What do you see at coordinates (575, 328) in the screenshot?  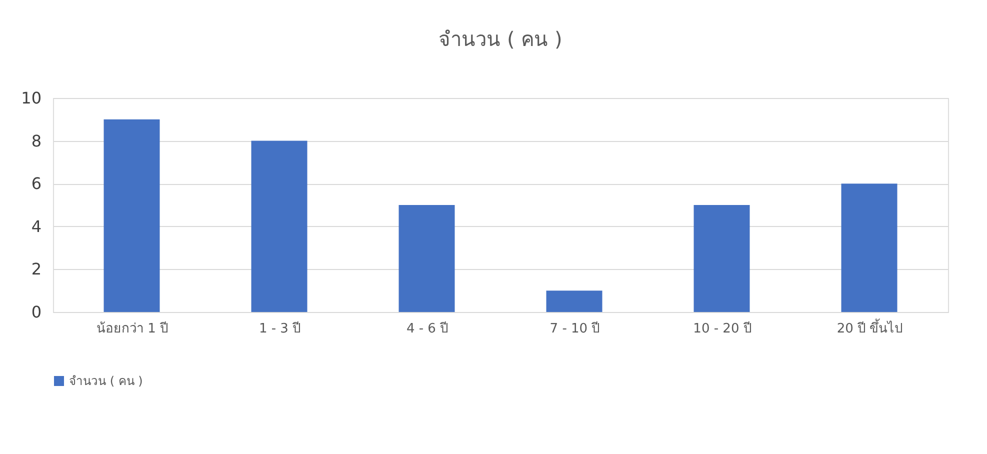 I see `x-tick-label: 7 - 10 ปี` at bounding box center [575, 328].